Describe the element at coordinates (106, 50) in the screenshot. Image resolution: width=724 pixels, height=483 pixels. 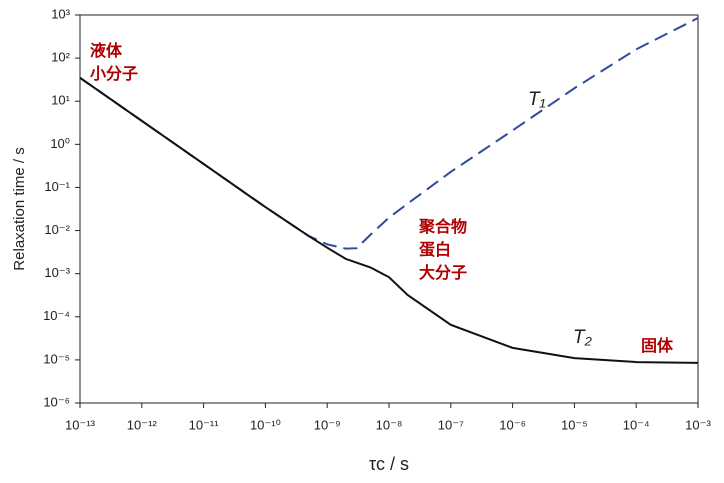
I see `annotation: 液体` at that location.